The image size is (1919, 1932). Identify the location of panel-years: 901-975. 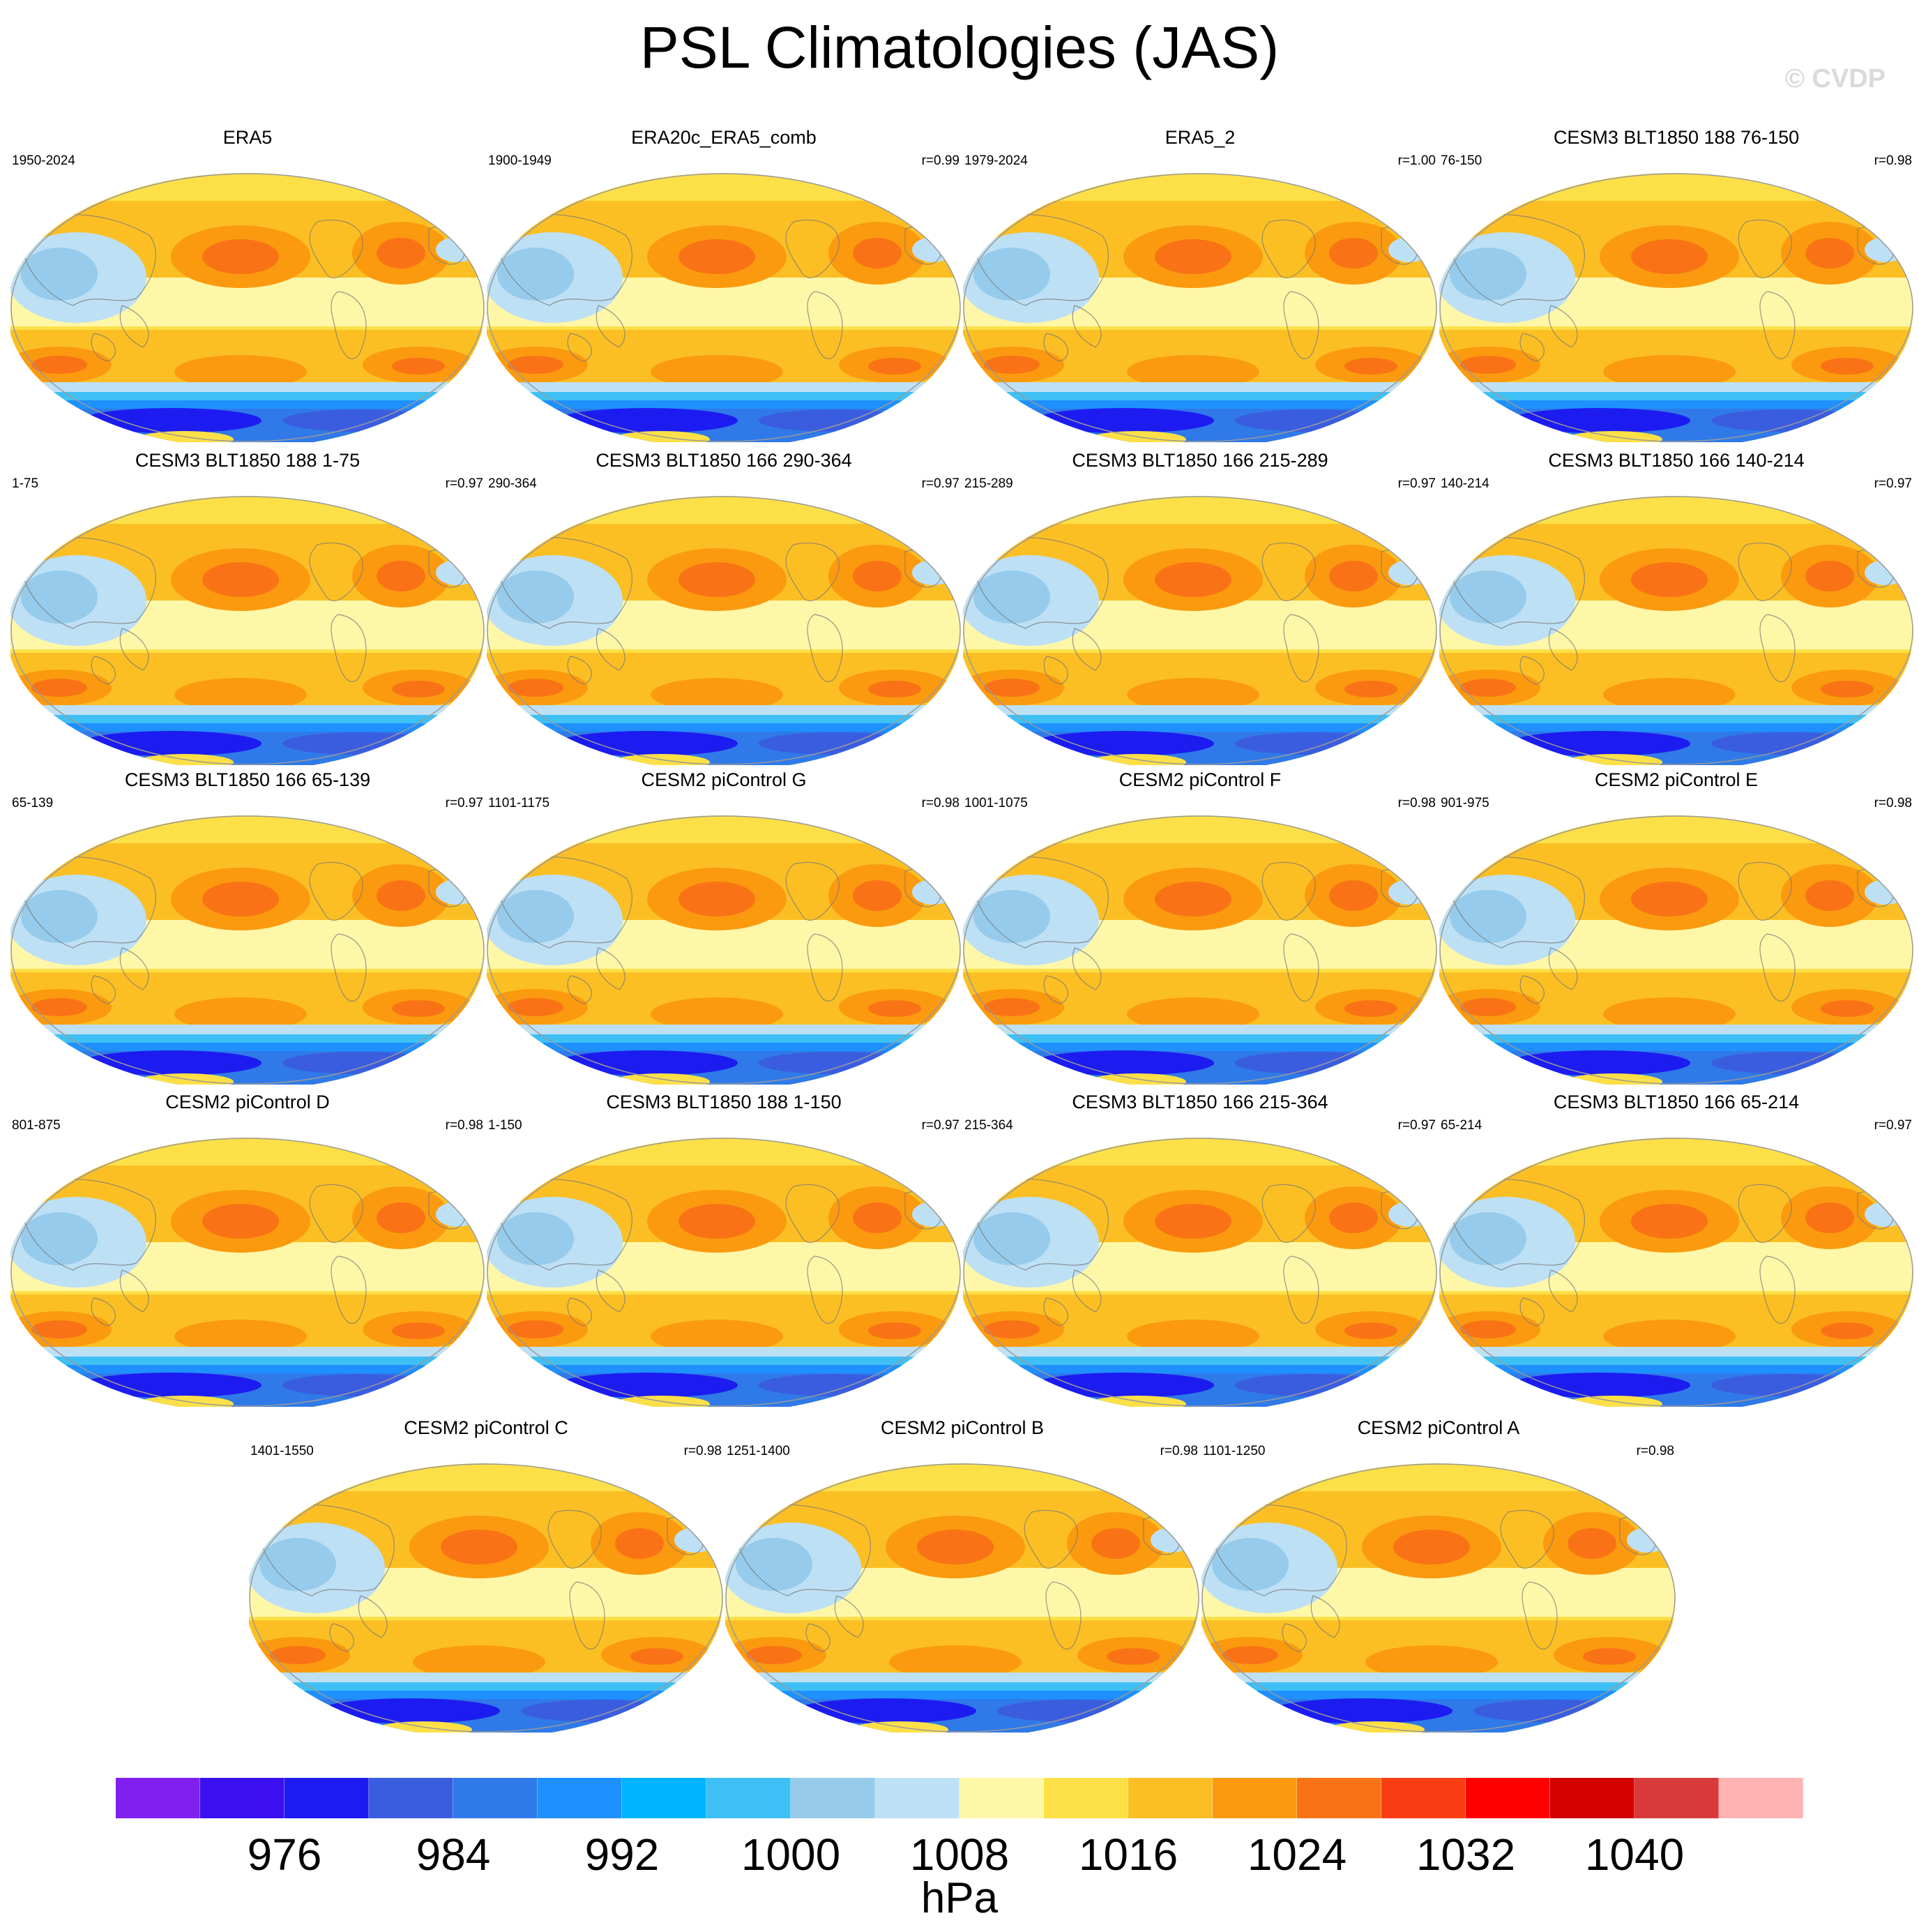
(1465, 803).